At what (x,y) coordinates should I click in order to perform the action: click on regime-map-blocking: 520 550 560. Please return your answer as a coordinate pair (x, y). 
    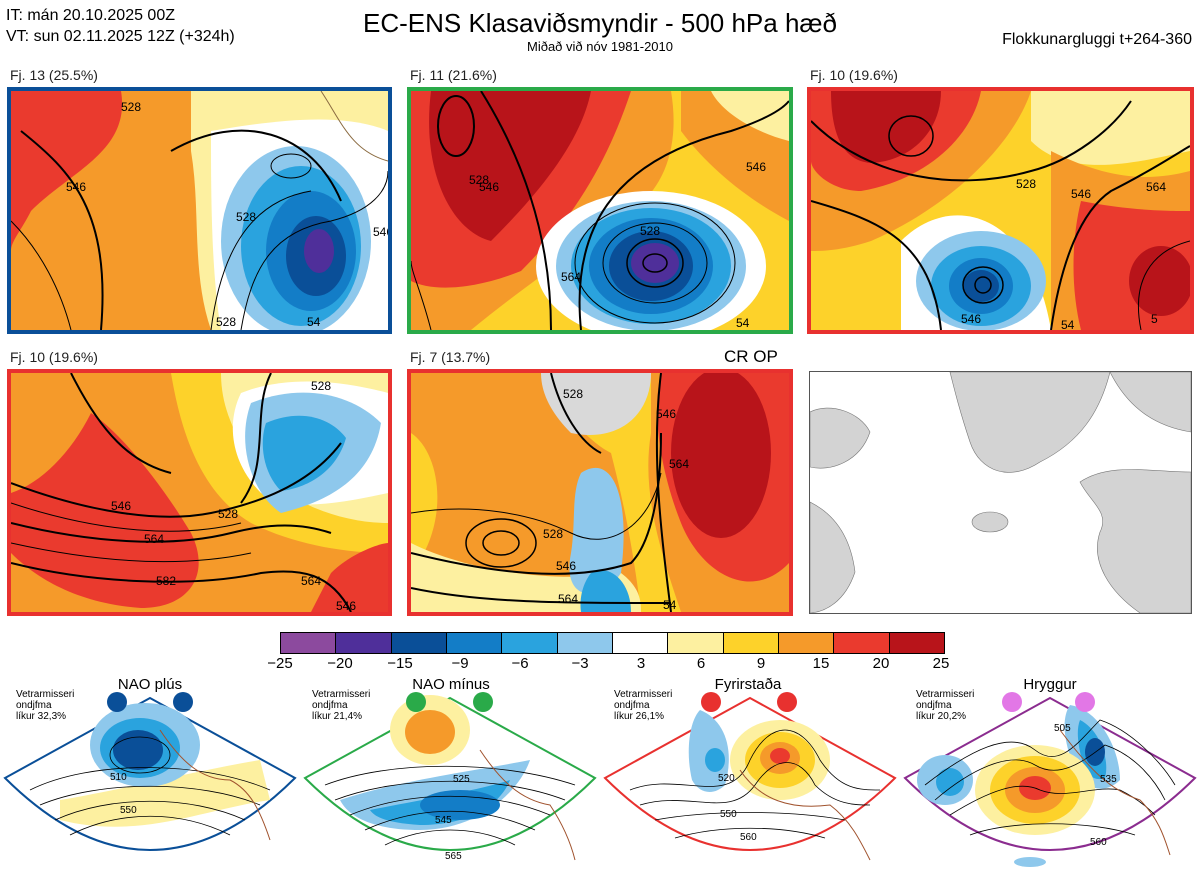
    Looking at the image, I should click on (750, 778).